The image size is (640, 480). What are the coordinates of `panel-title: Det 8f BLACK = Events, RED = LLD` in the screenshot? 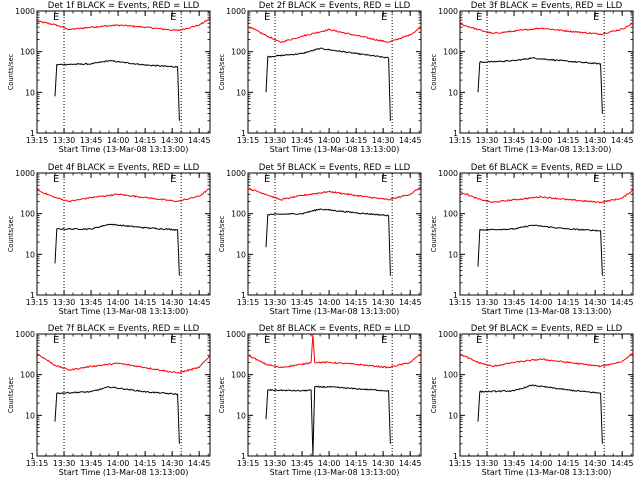 It's located at (335, 329).